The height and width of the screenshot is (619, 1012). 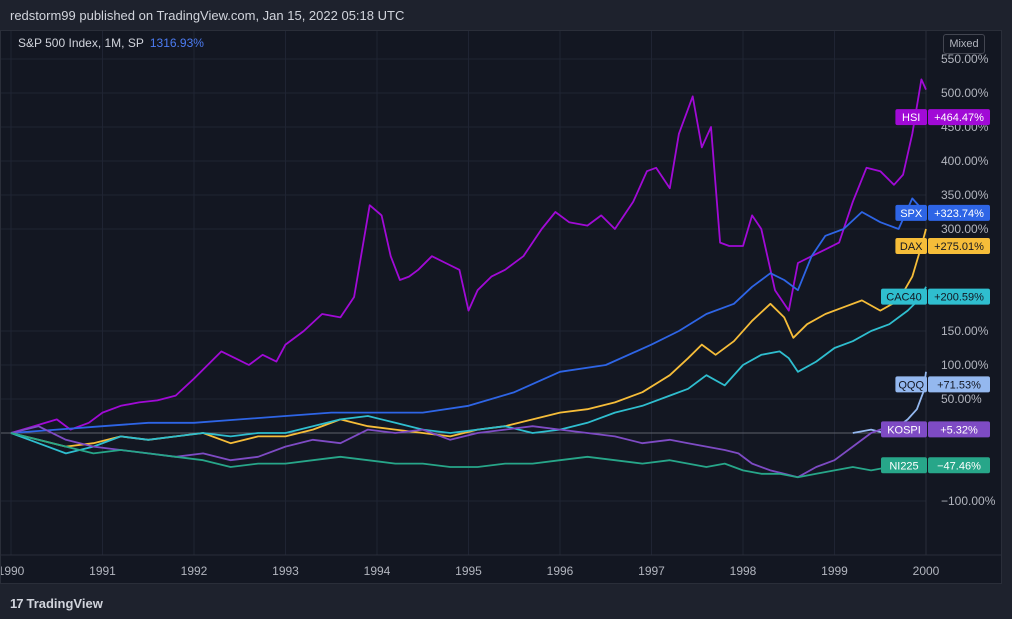 I want to click on series-value-badge-dax, so click(x=959, y=245).